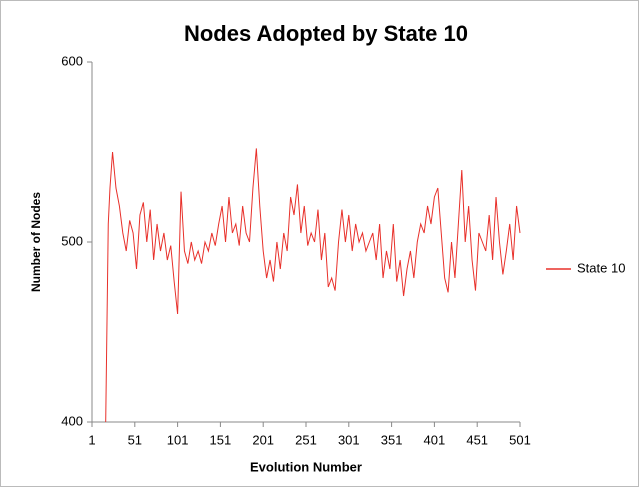 This screenshot has height=487, width=639. I want to click on chart-title: Nodes Adopted by State 10, so click(326, 33).